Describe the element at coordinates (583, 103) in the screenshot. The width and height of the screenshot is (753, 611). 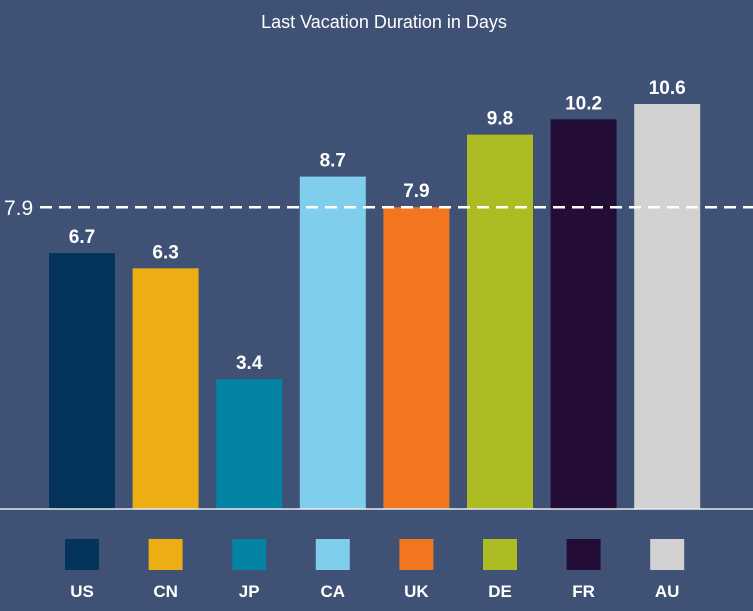
I see `data-label-fr: 10.2` at that location.